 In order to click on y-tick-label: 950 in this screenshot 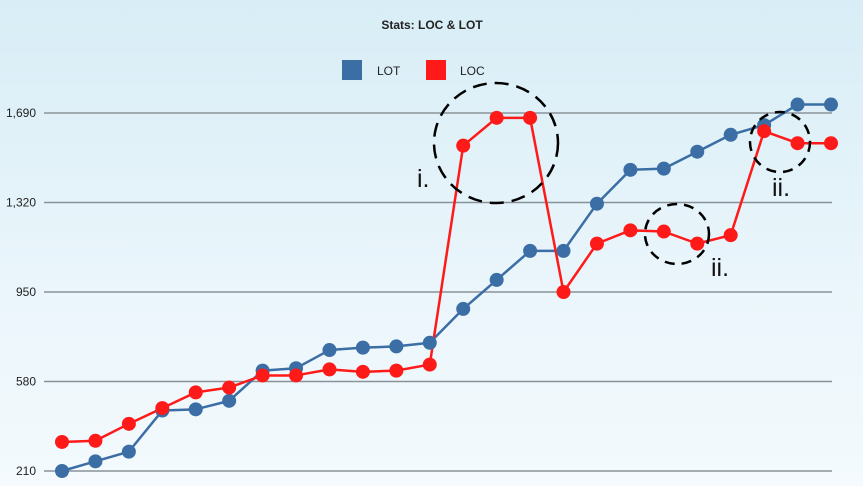, I will do `click(26, 292)`.